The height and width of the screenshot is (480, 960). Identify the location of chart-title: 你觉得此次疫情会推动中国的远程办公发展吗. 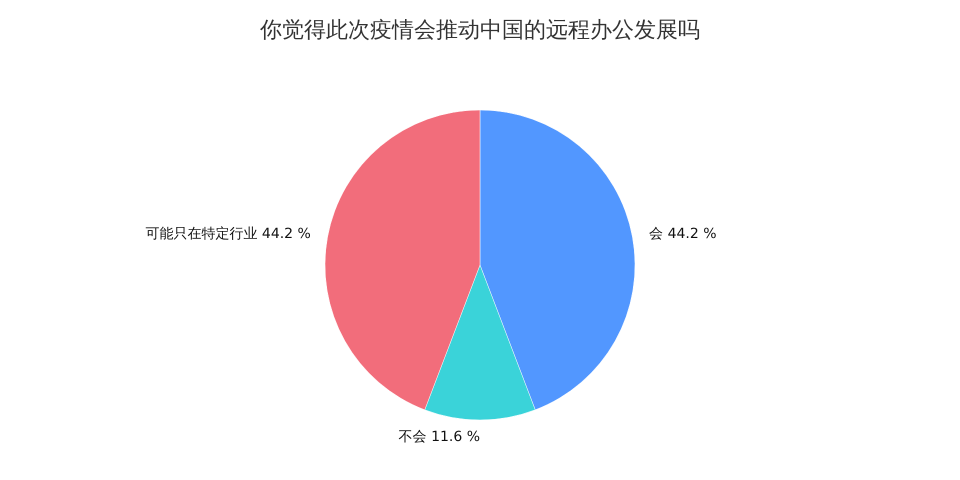
(479, 30).